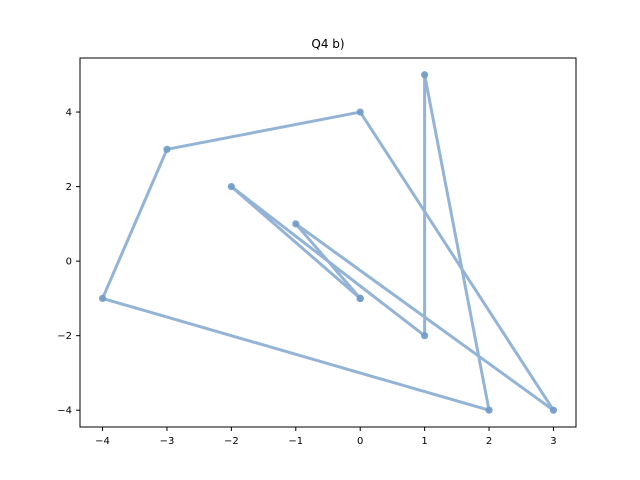 Image resolution: width=640 pixels, height=480 pixels. I want to click on y-tick-label: −2, so click(64, 336).